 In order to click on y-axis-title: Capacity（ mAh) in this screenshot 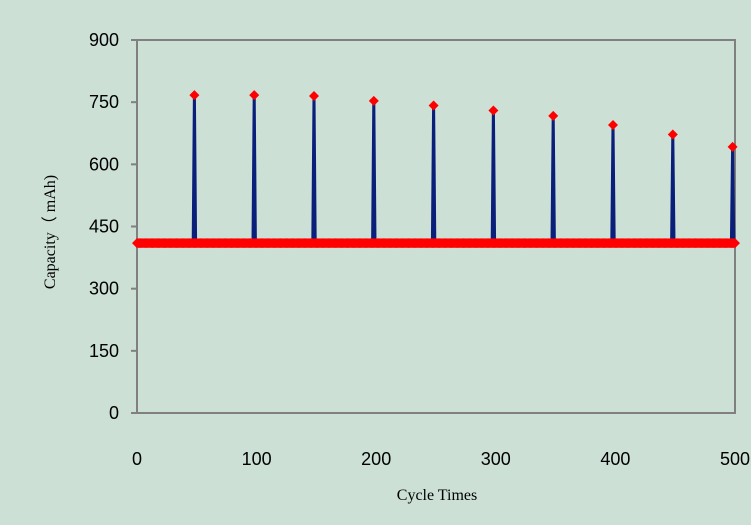, I will do `click(50, 232)`.